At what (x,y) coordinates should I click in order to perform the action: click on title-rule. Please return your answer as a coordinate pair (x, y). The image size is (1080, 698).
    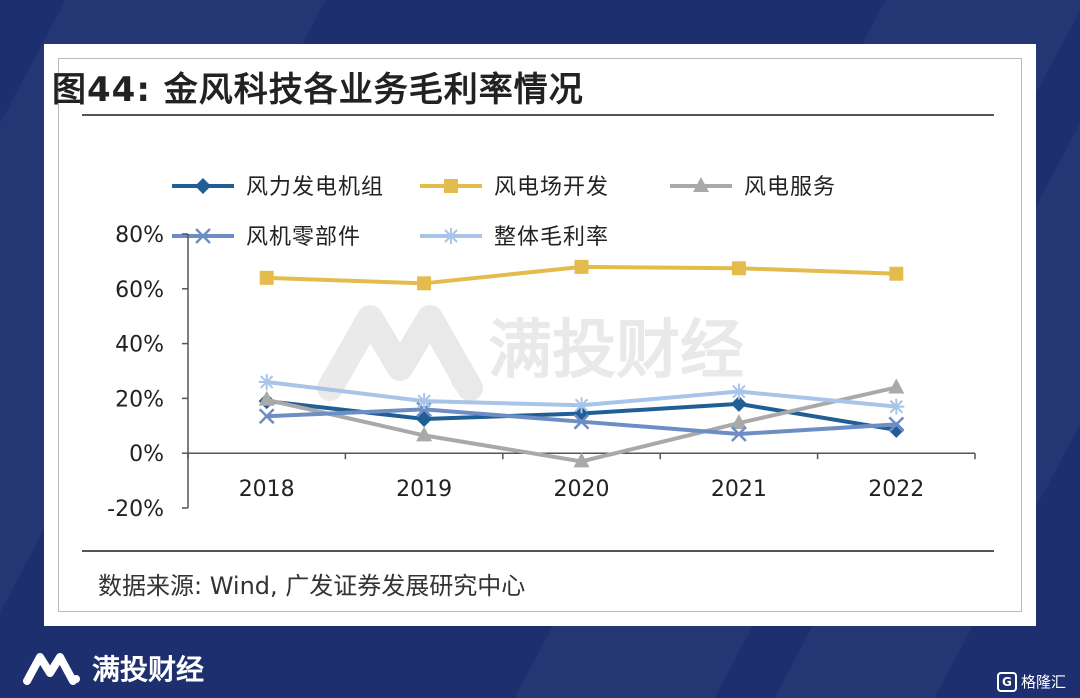
    Looking at the image, I should click on (538, 115).